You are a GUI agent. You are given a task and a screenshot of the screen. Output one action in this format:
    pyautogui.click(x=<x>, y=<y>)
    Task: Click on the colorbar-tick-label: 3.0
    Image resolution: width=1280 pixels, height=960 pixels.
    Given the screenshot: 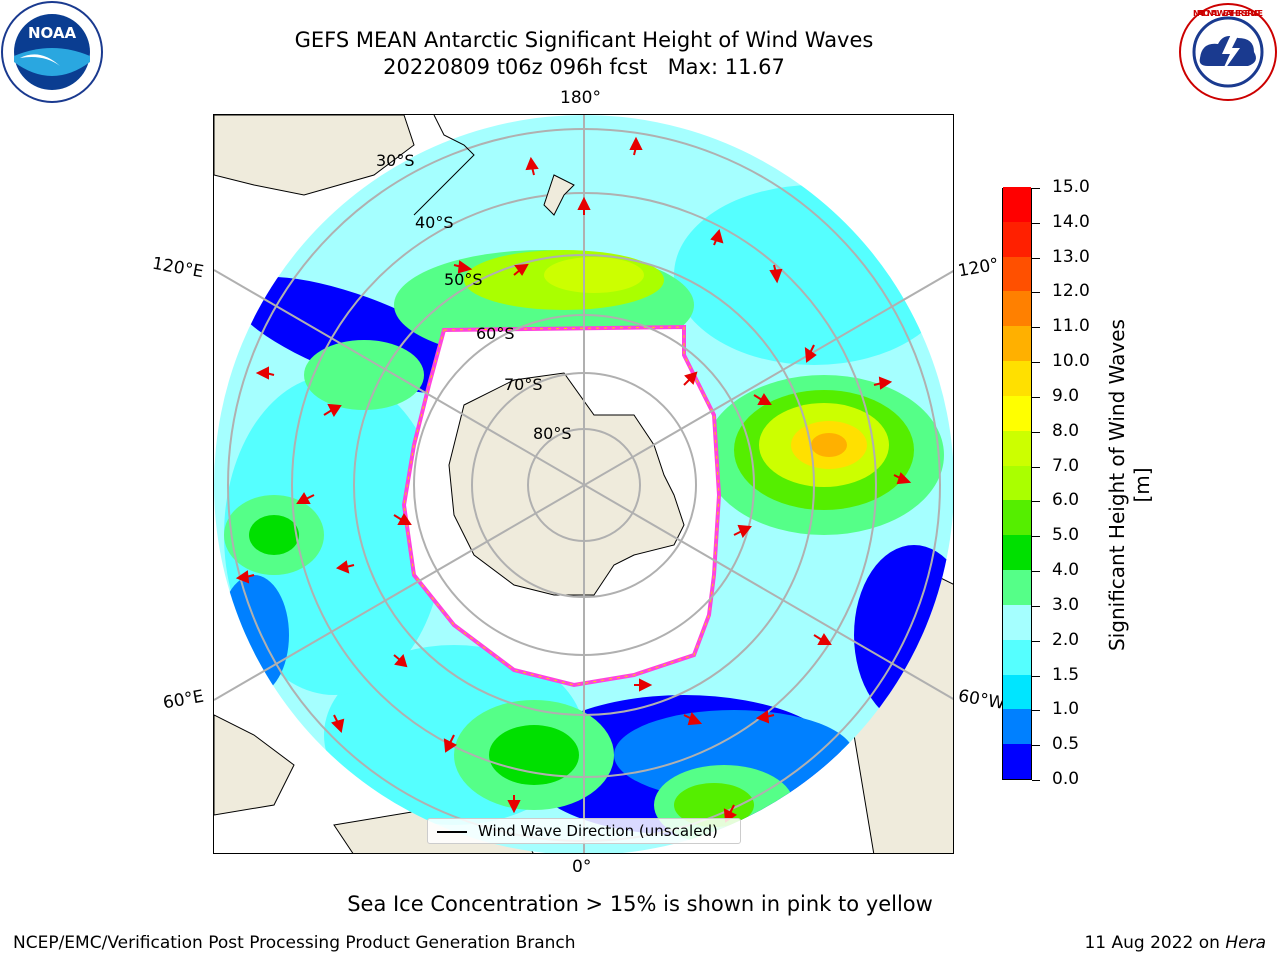 What is the action you would take?
    pyautogui.click(x=1066, y=604)
    